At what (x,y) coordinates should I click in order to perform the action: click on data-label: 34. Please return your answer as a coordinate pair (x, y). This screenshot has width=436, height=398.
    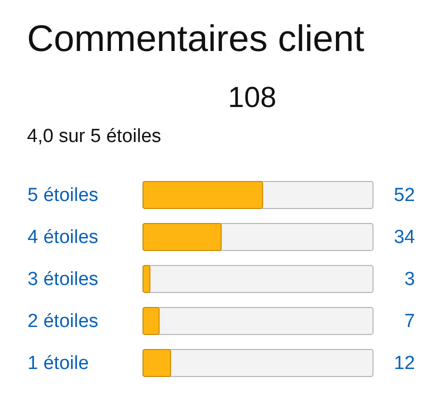
    Looking at the image, I should click on (405, 237).